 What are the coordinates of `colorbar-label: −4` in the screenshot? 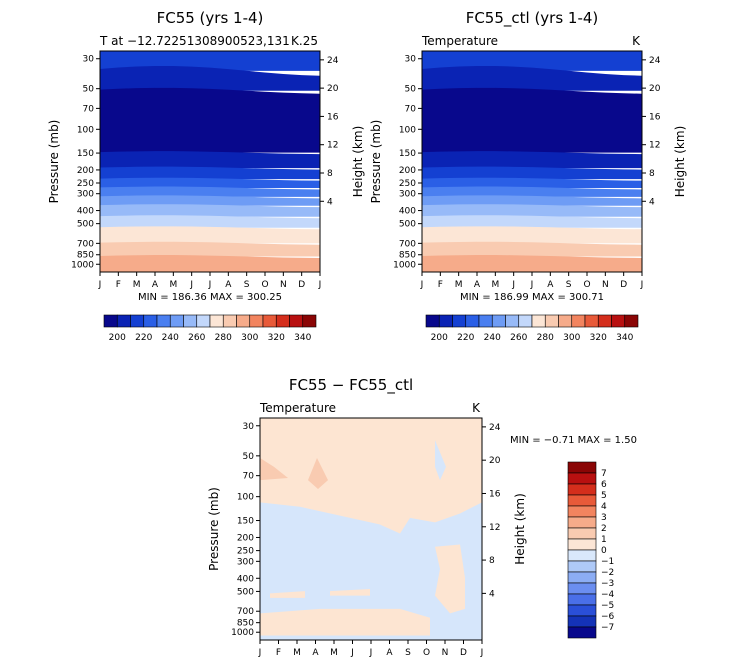 It's located at (608, 595).